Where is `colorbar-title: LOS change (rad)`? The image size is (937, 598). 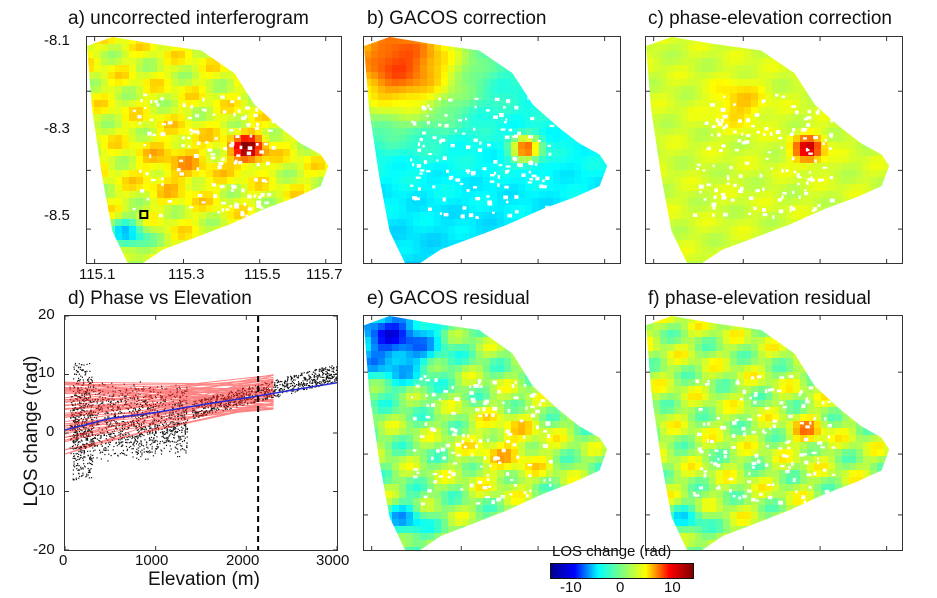 colorbar-title: LOS change (rad) is located at coordinates (612, 551).